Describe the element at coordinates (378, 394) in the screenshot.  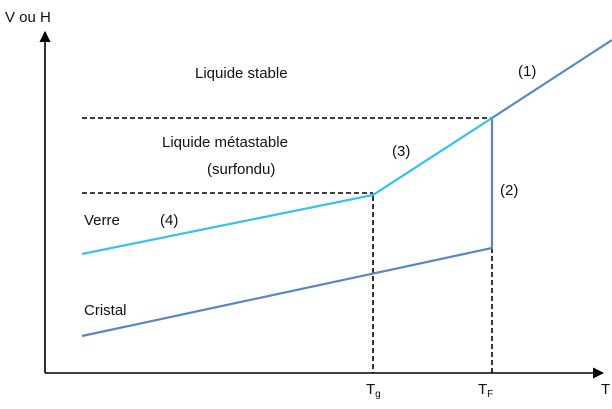
I see `subscript: g` at that location.